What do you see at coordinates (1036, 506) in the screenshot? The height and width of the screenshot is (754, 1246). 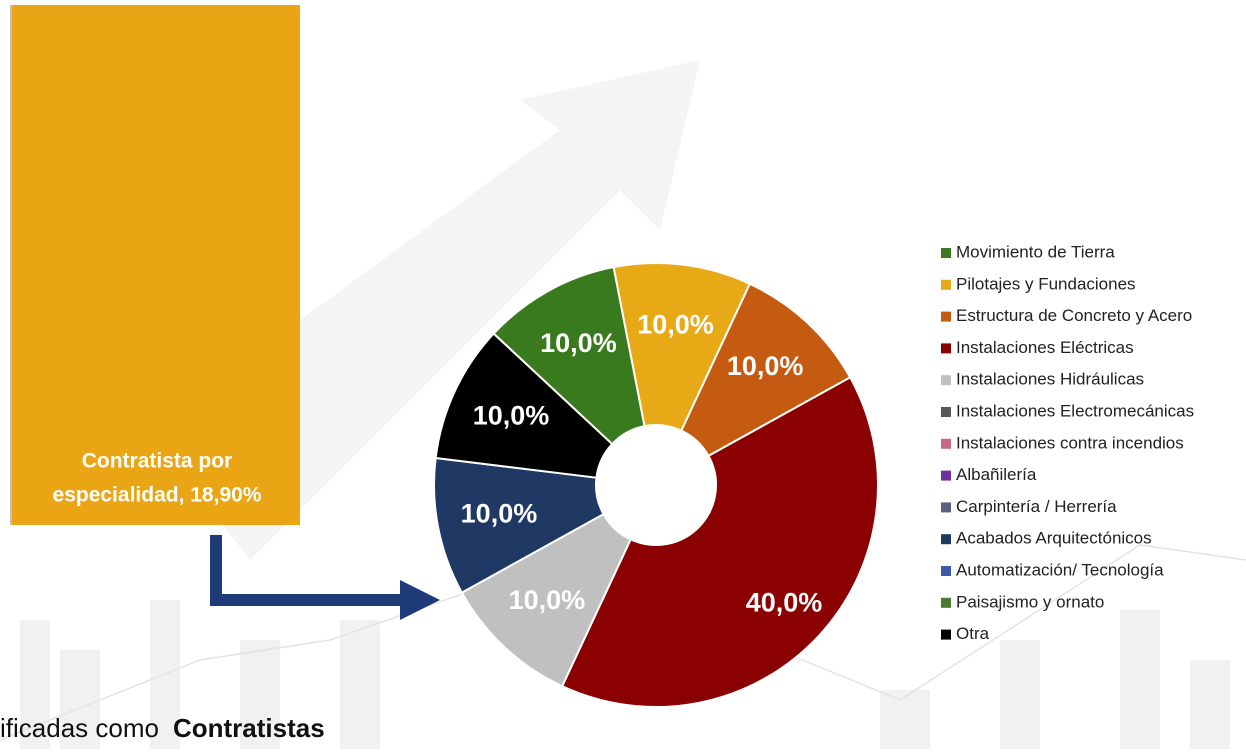 I see `legend-label: Carpintería / Herrería` at bounding box center [1036, 506].